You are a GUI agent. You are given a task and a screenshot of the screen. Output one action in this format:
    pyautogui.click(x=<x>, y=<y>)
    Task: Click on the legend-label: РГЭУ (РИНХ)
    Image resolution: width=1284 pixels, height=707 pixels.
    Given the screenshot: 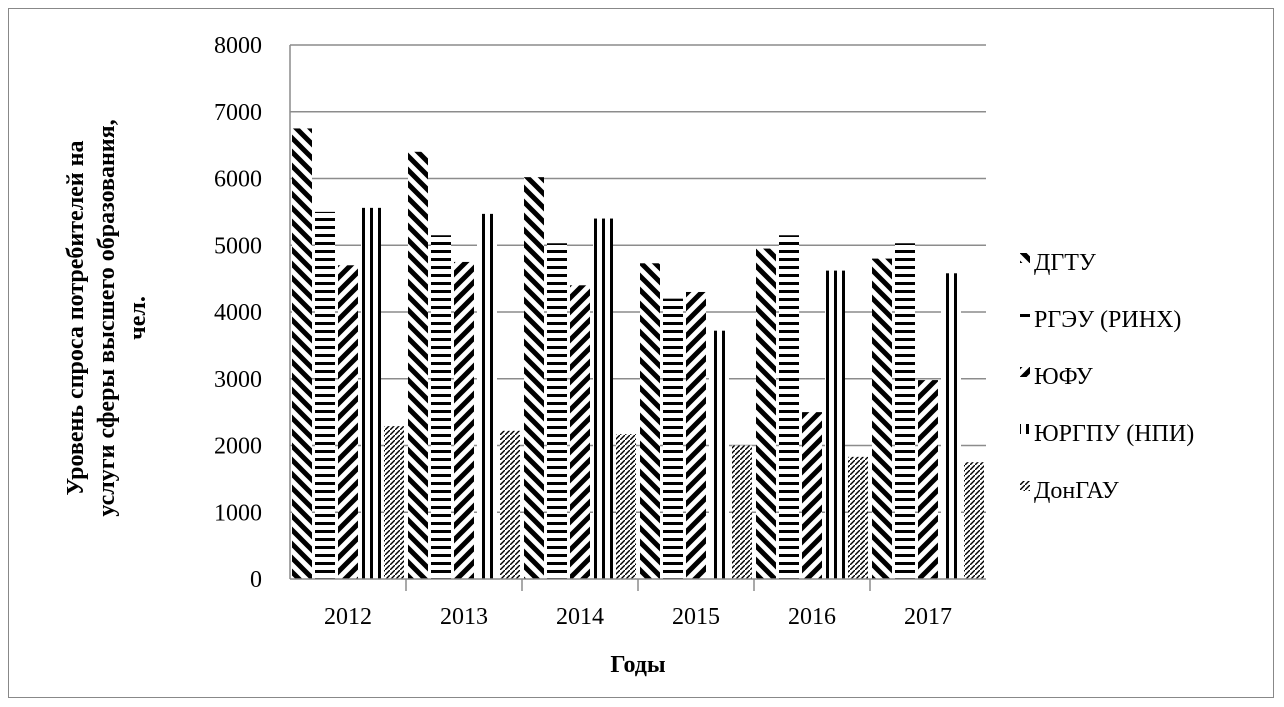 What is the action you would take?
    pyautogui.click(x=1107, y=320)
    